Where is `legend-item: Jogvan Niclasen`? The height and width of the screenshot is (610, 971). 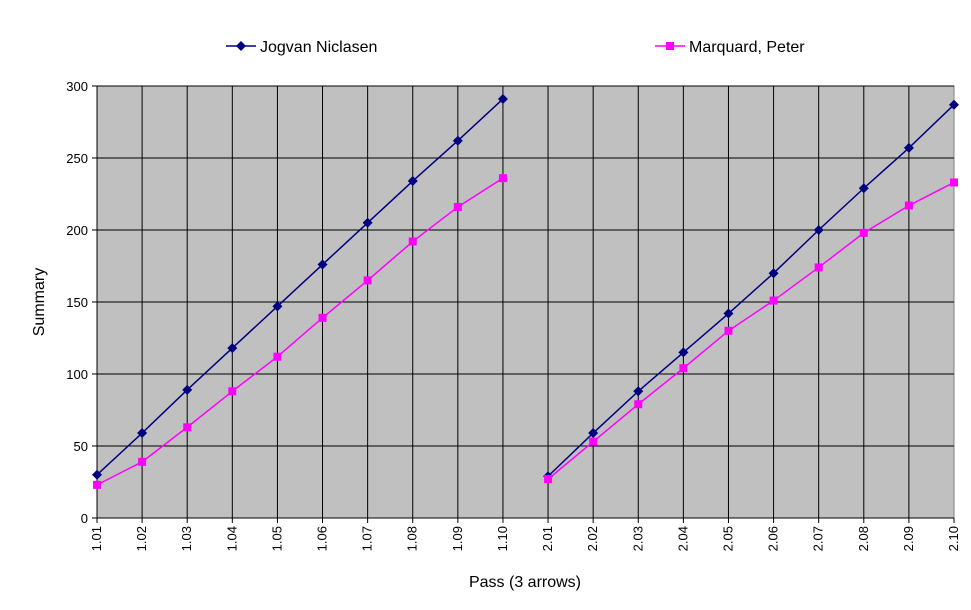
legend-item: Jogvan Niclasen is located at coordinates (301, 47).